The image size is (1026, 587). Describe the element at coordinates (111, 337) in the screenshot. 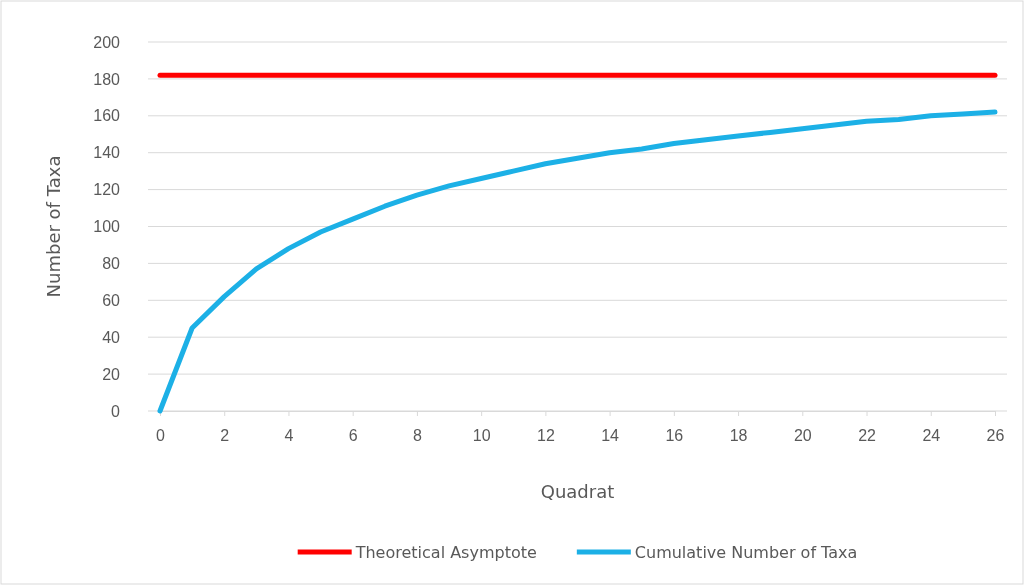

I see `y-tick-label: 40` at that location.